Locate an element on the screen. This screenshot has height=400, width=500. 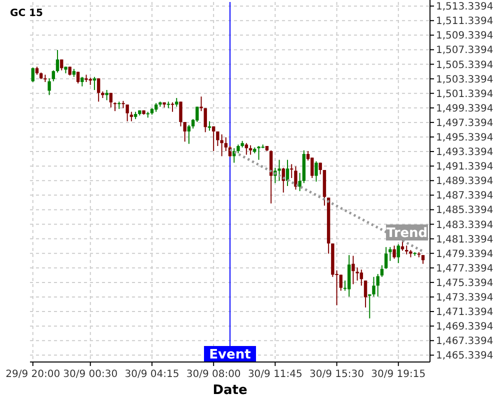
x-tick-label: 30/9 04:15 is located at coordinates (152, 374).